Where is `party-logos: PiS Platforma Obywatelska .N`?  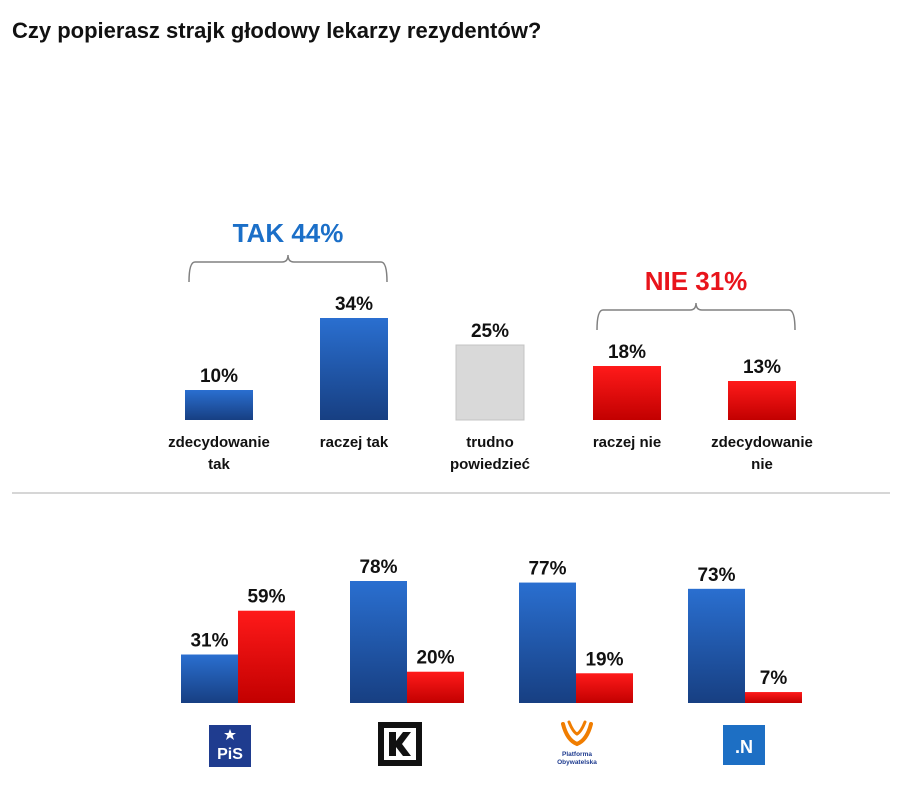 party-logos: PiS Platforma Obywatelska .N is located at coordinates (487, 743).